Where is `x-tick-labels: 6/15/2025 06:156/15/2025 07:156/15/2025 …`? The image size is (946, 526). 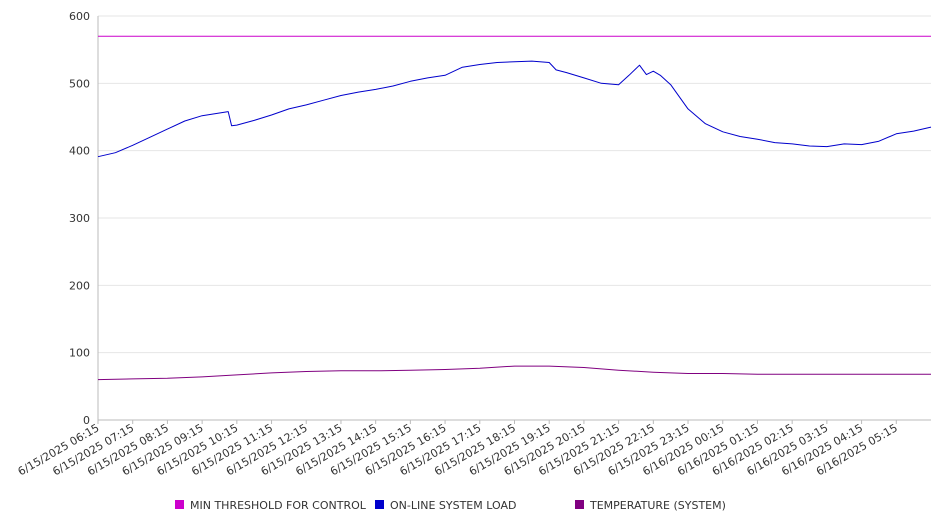
x-tick-labels: 6/15/2025 06:156/15/2025 07:156/15/2025 … is located at coordinates (458, 449).